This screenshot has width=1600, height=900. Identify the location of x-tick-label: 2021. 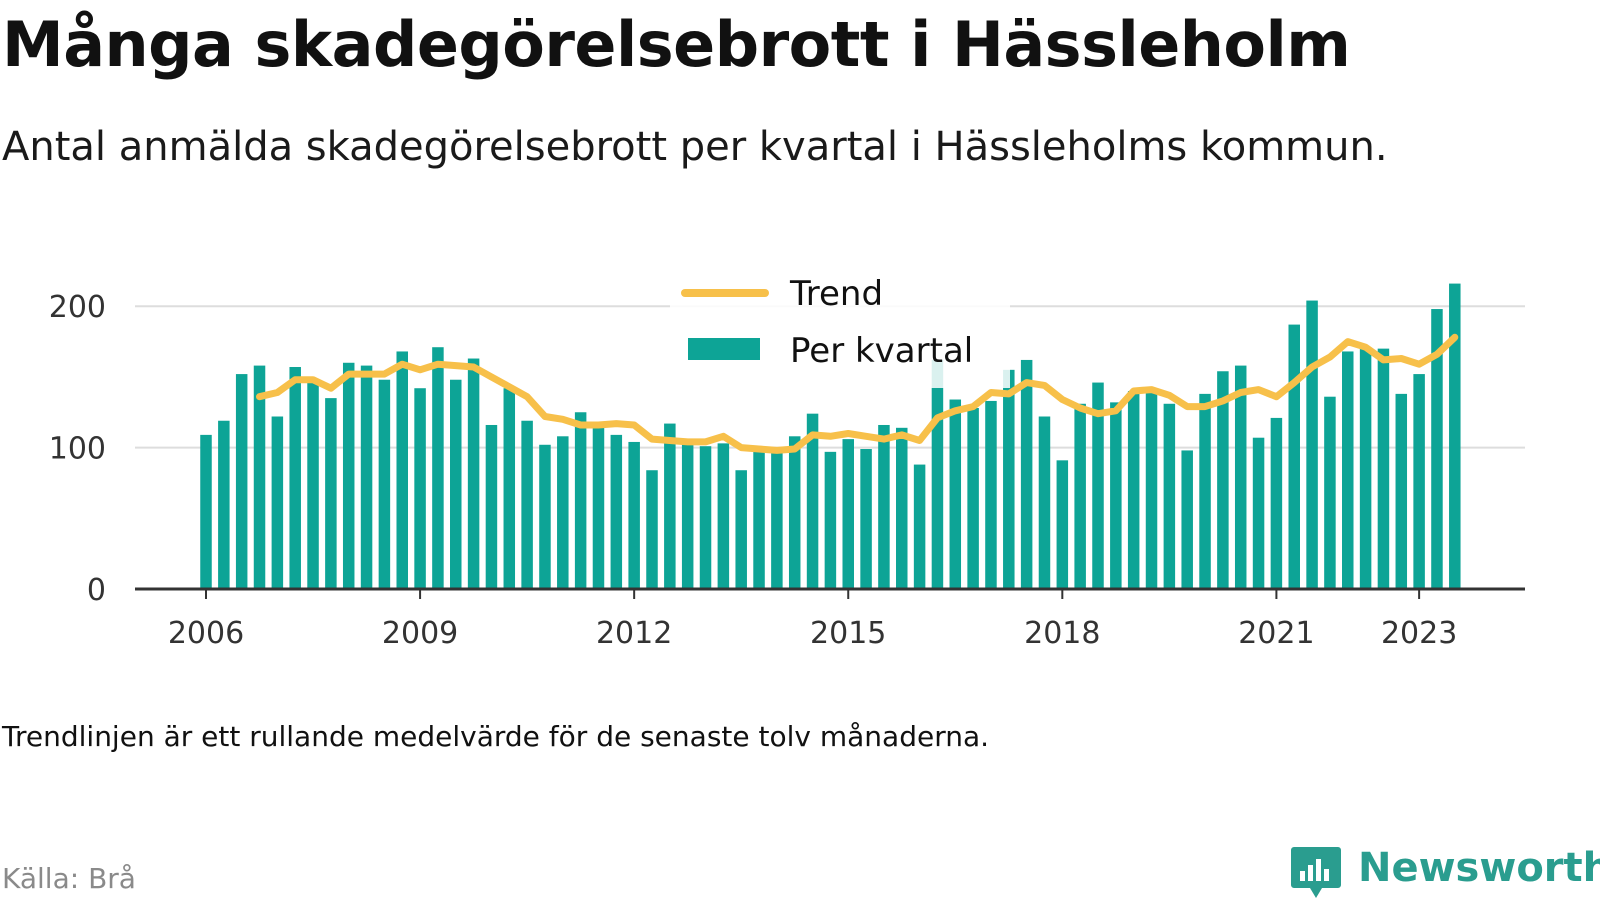
(1276, 633).